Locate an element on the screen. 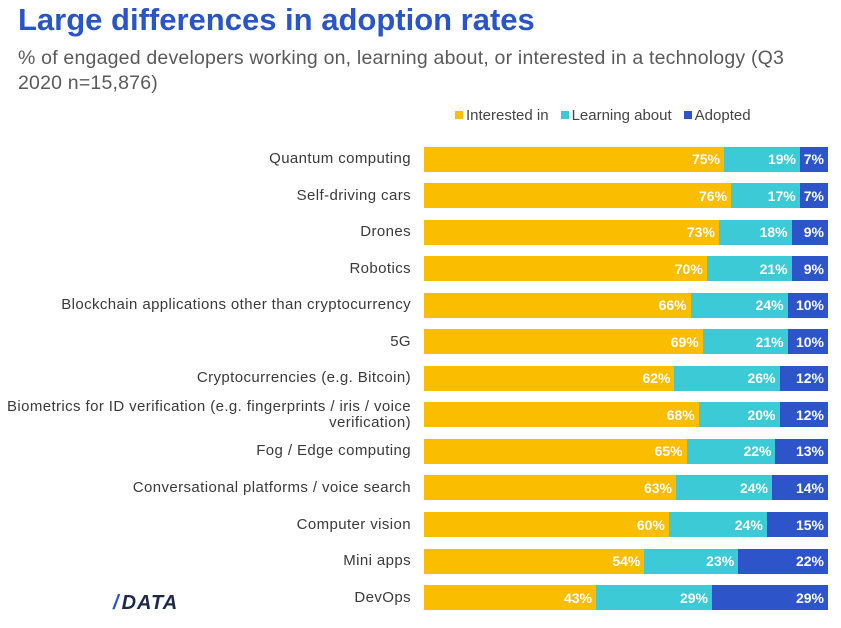  bar-row: 54% 23% 22% is located at coordinates (626, 561).